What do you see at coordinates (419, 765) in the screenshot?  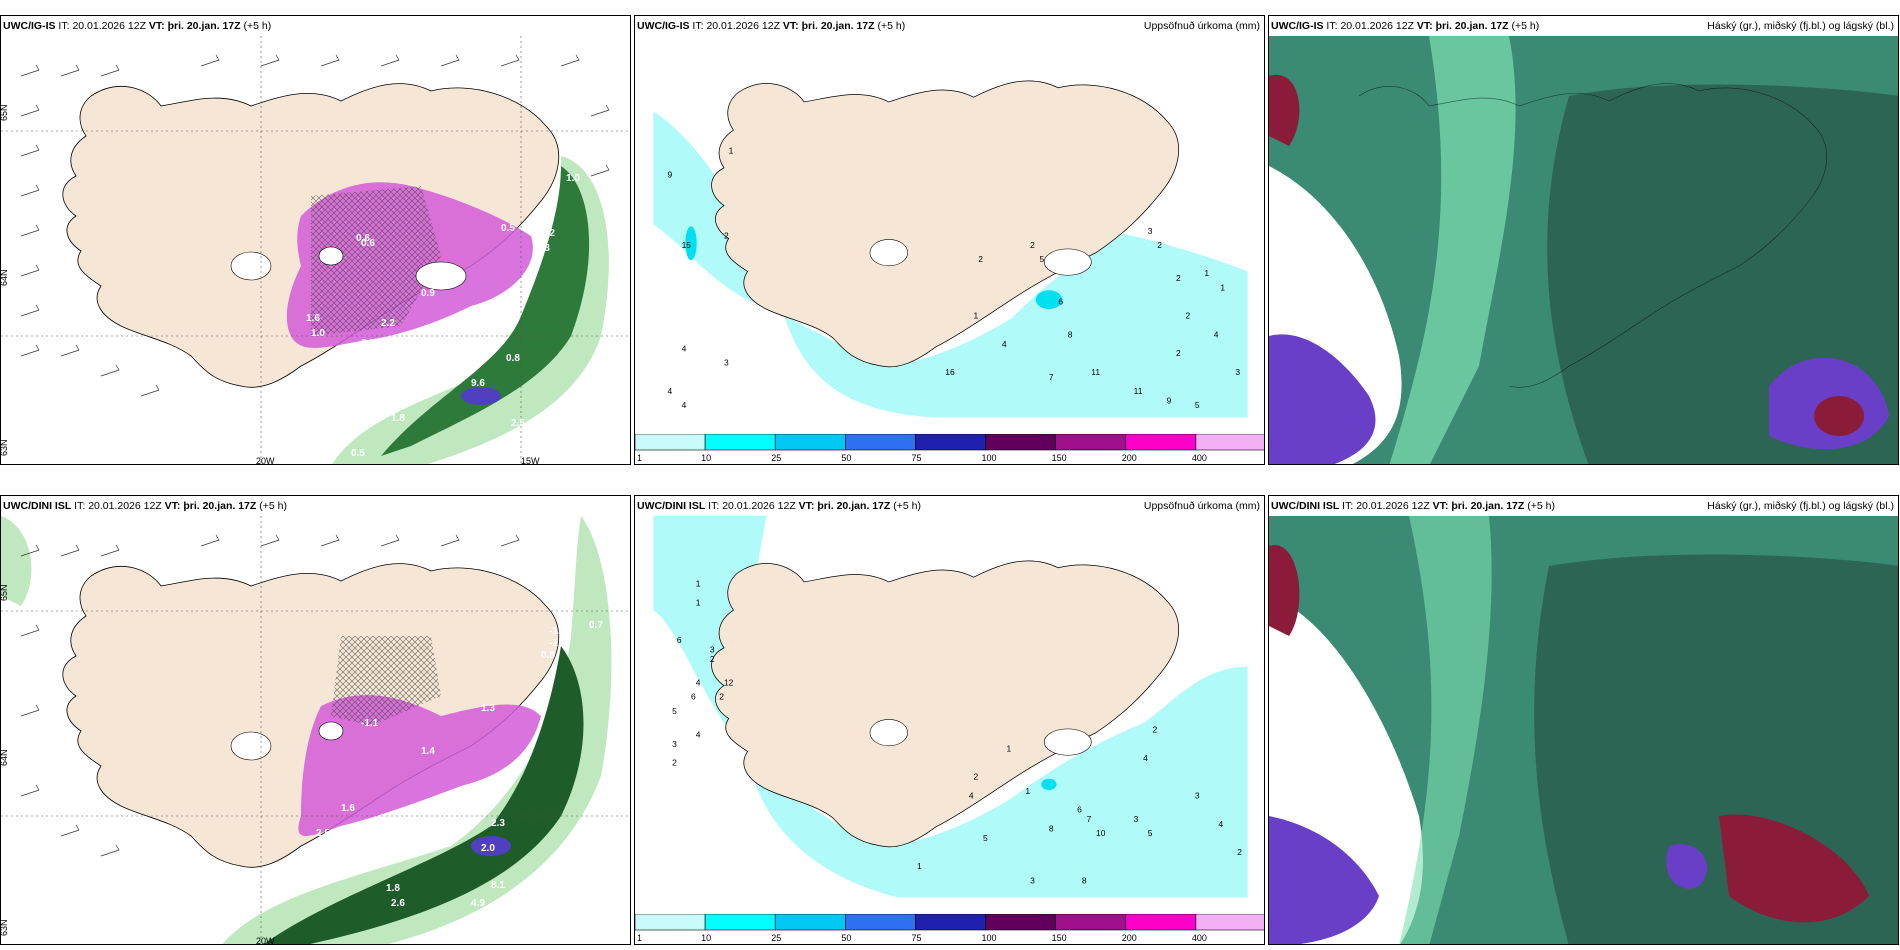 I see `snow-precip-area` at bounding box center [419, 765].